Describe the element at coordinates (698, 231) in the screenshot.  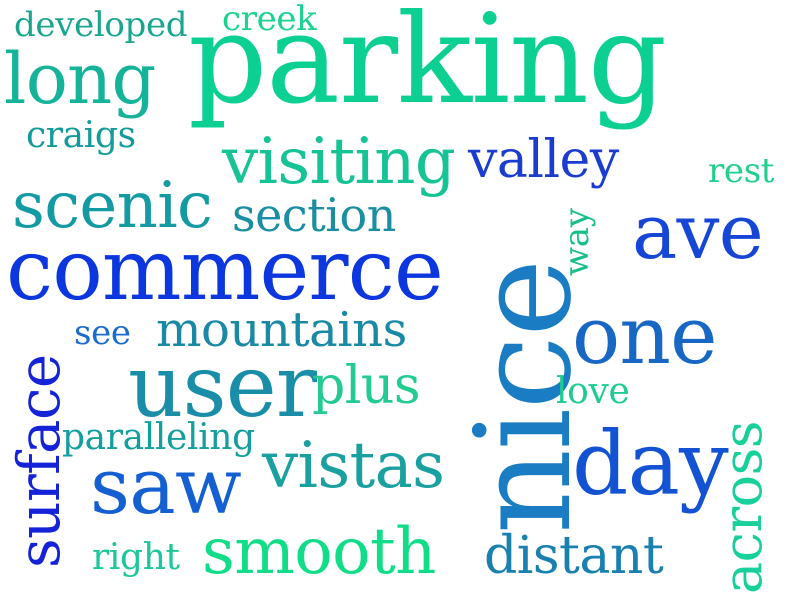
I see `word-ave: ave` at that location.